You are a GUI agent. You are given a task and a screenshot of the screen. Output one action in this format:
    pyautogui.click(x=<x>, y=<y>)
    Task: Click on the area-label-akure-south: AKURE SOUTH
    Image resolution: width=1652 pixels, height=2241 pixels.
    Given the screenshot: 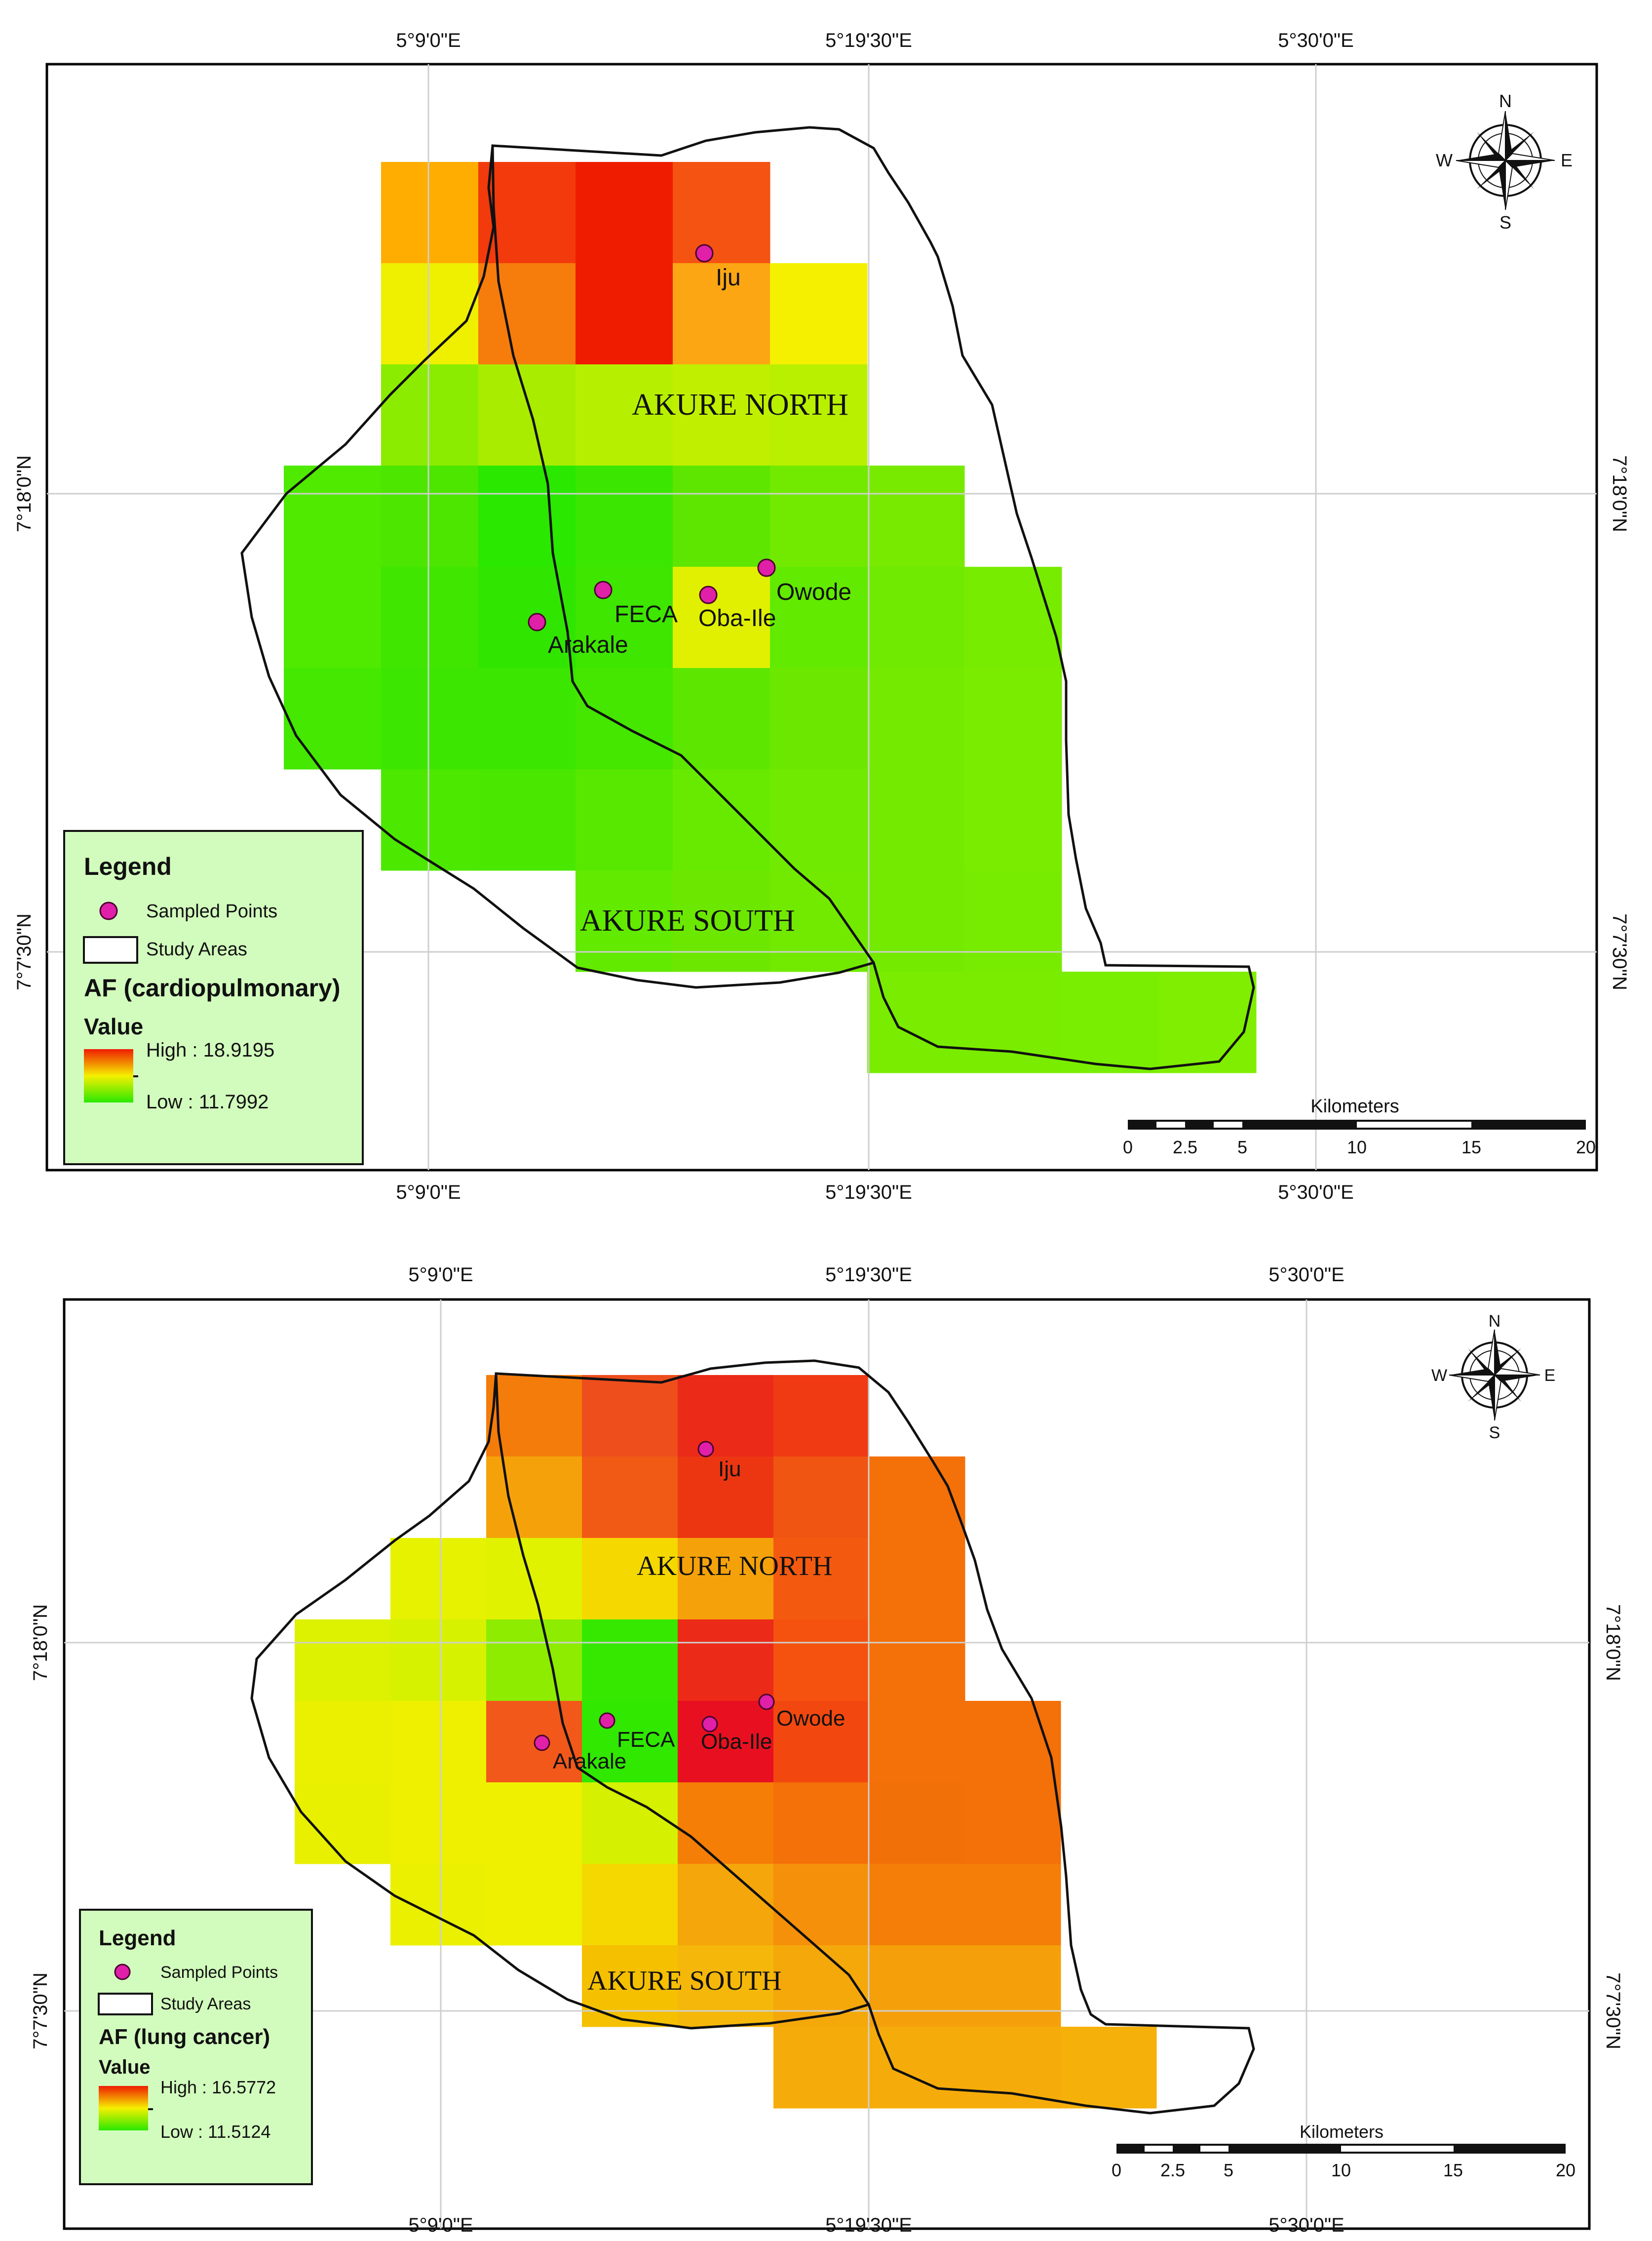 What is the action you would take?
    pyautogui.click(x=687, y=921)
    